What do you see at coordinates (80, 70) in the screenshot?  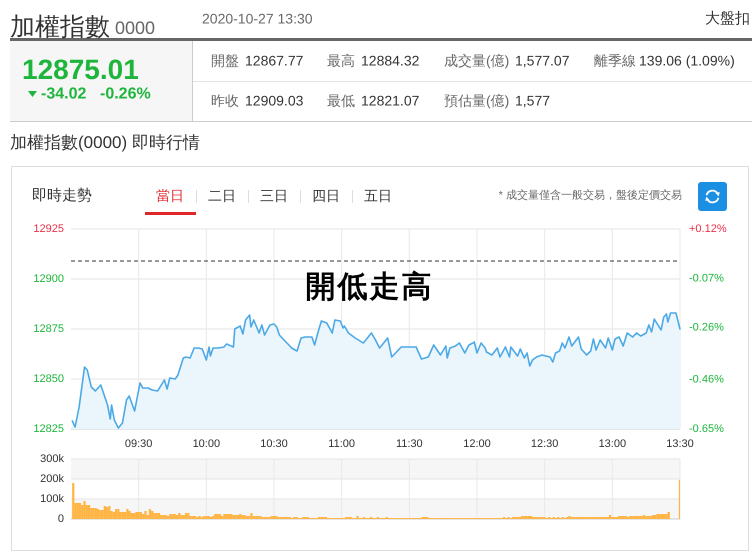 I see `text: 12875.01` at bounding box center [80, 70].